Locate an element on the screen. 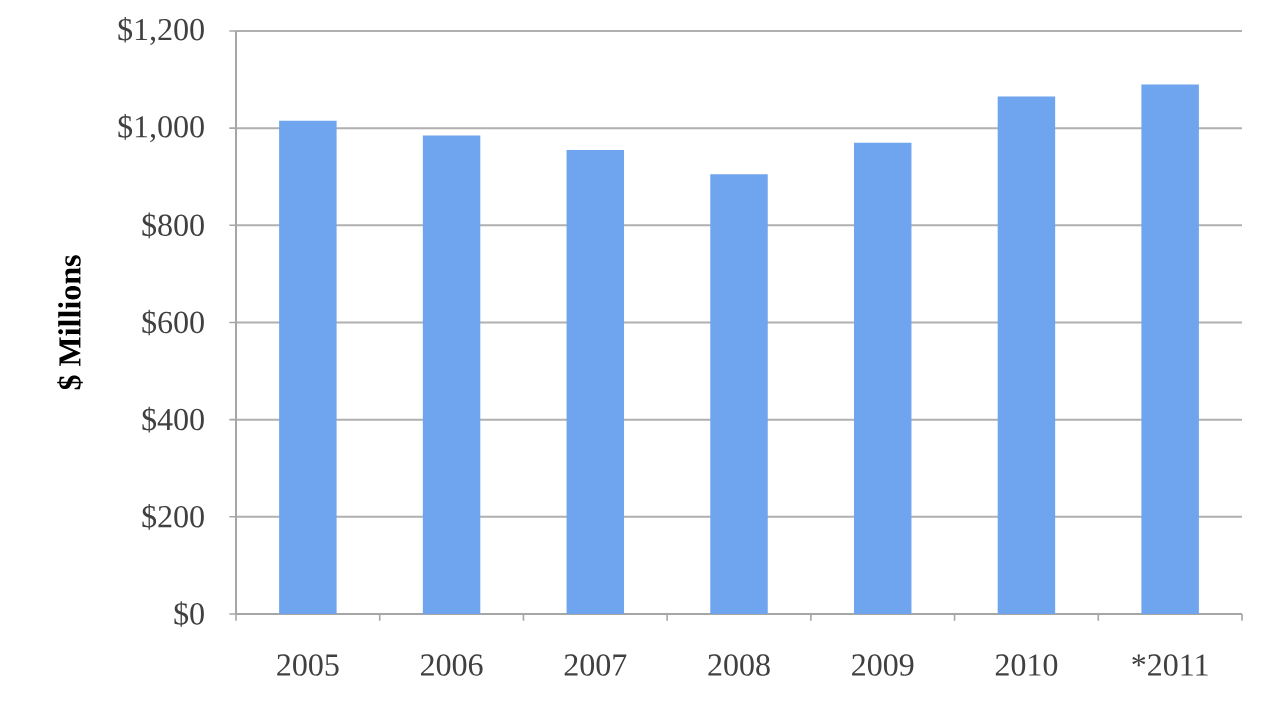 The width and height of the screenshot is (1280, 720). y-tick-label: $0 is located at coordinates (189, 614).